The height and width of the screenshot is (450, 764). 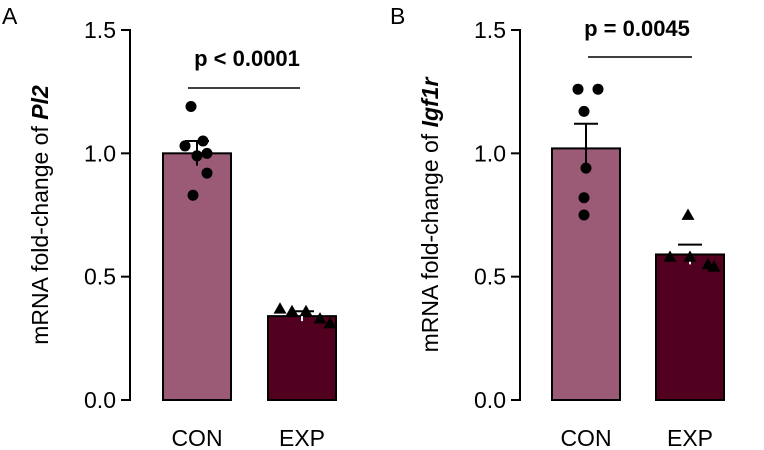 I want to click on panel-letter: B, so click(x=397, y=16).